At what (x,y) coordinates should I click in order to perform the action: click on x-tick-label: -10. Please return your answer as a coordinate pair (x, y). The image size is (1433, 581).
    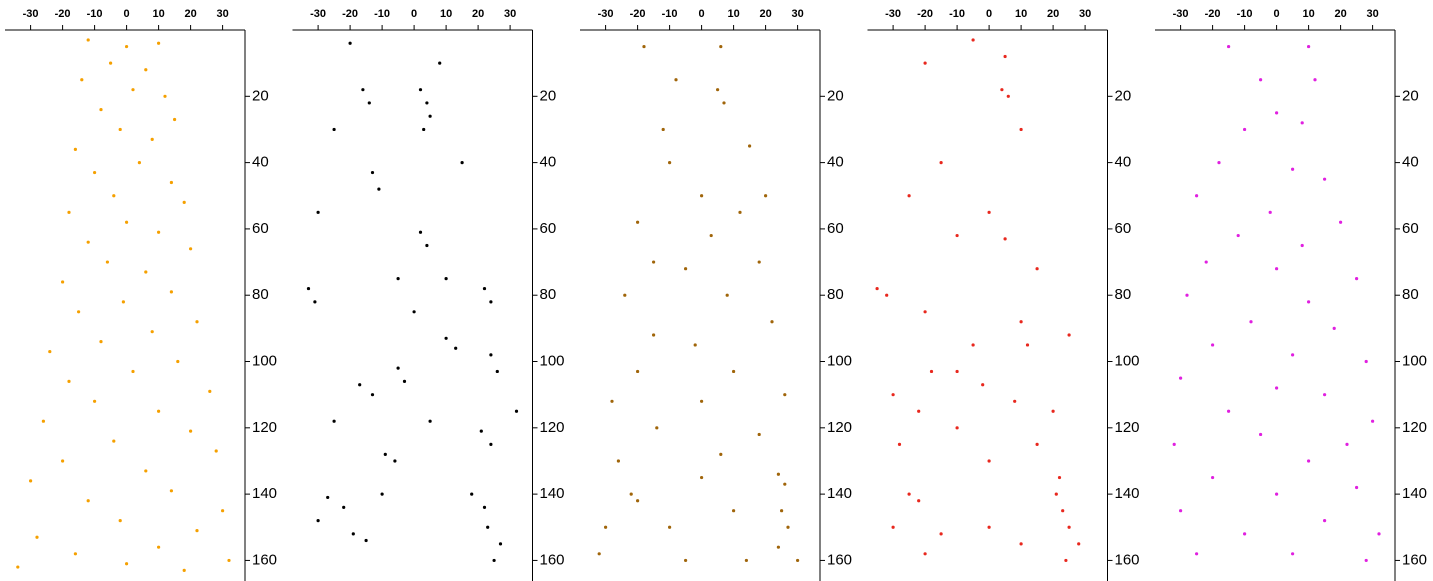
    Looking at the image, I should click on (382, 14).